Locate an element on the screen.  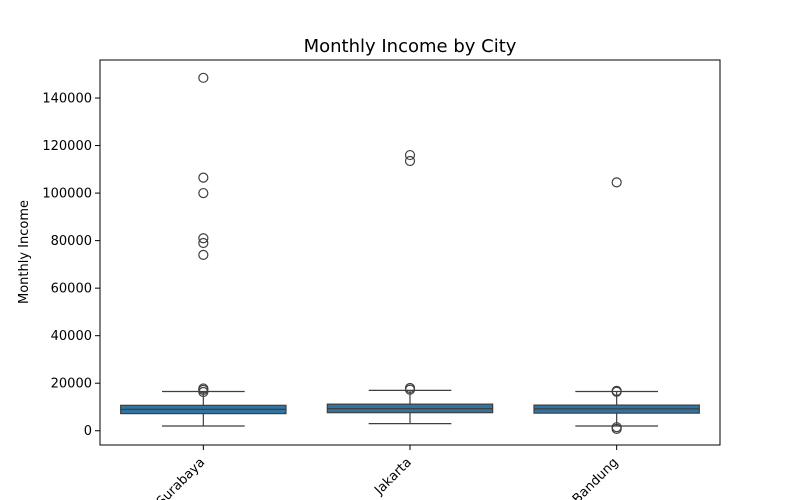
x-tick-label: Surabaya is located at coordinates (181, 477).